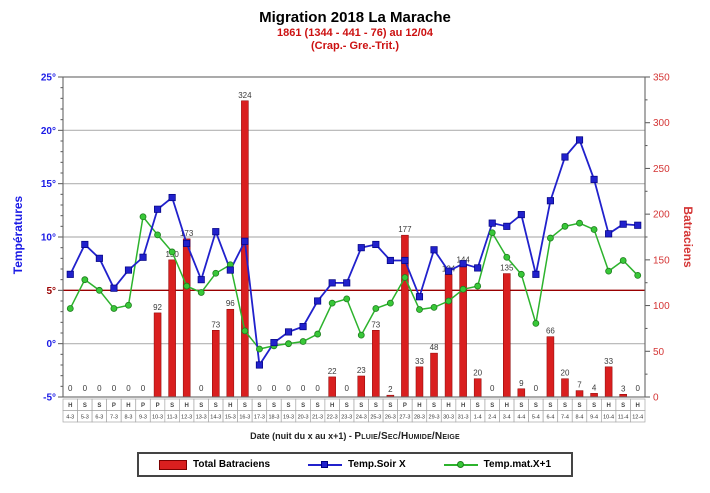 The height and width of the screenshot is (493, 710). I want to click on right-tick-label: 100, so click(661, 306).